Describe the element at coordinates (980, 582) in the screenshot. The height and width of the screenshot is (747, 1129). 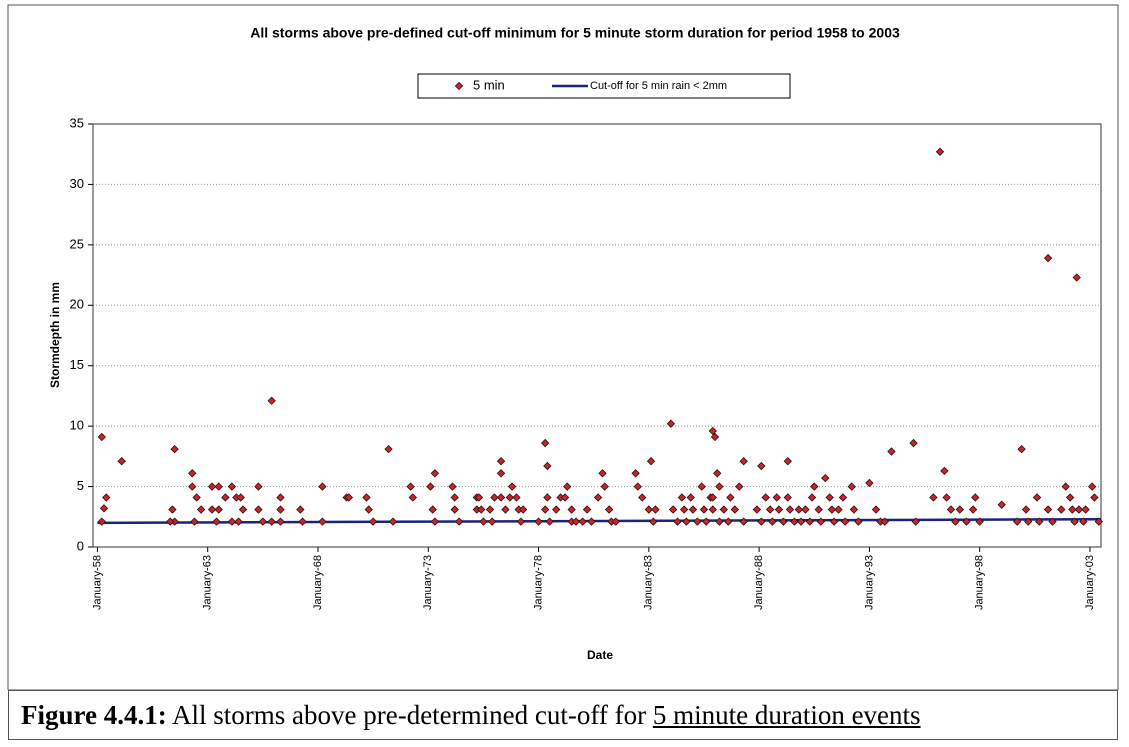
I see `x-tick-label: January-98` at that location.